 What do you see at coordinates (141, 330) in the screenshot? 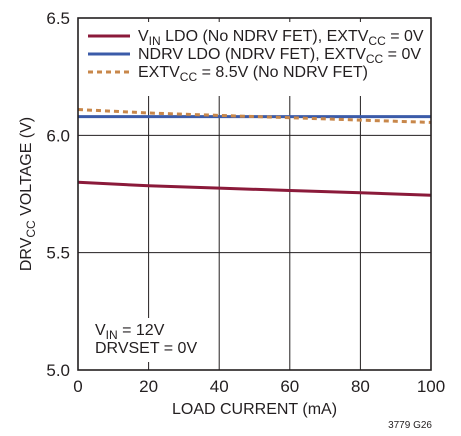
I see `text-part: = 12V` at bounding box center [141, 330].